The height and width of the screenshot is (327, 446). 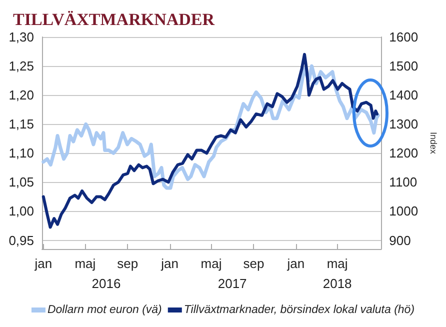 What do you see at coordinates (403, 95) in the screenshot?
I see `y2-tick-label: 1400` at bounding box center [403, 95].